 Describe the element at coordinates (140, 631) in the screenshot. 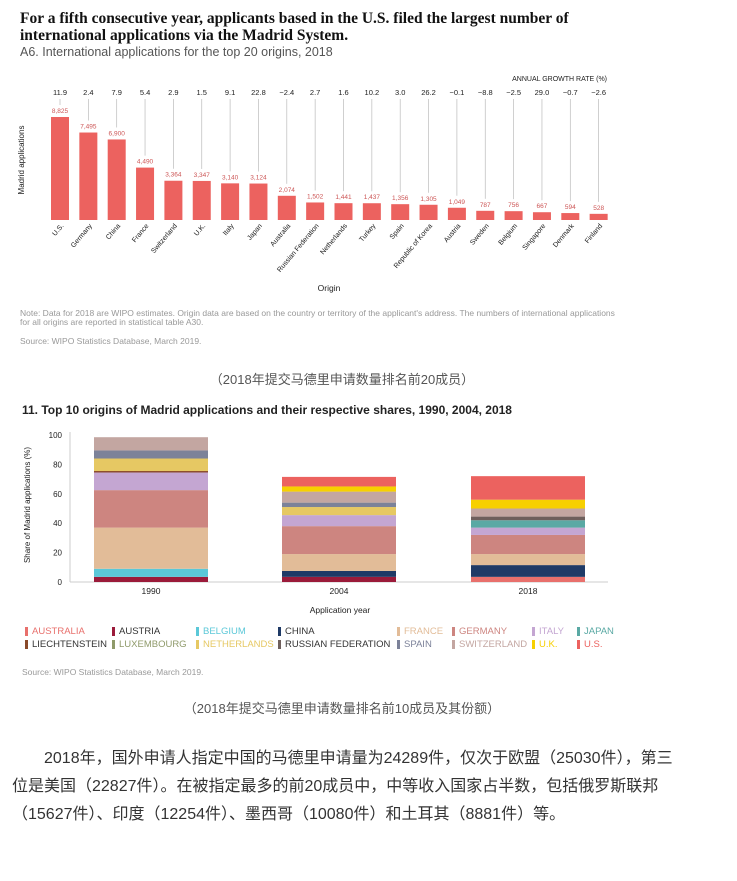

I see `legend-label: AUSTRIA` at that location.